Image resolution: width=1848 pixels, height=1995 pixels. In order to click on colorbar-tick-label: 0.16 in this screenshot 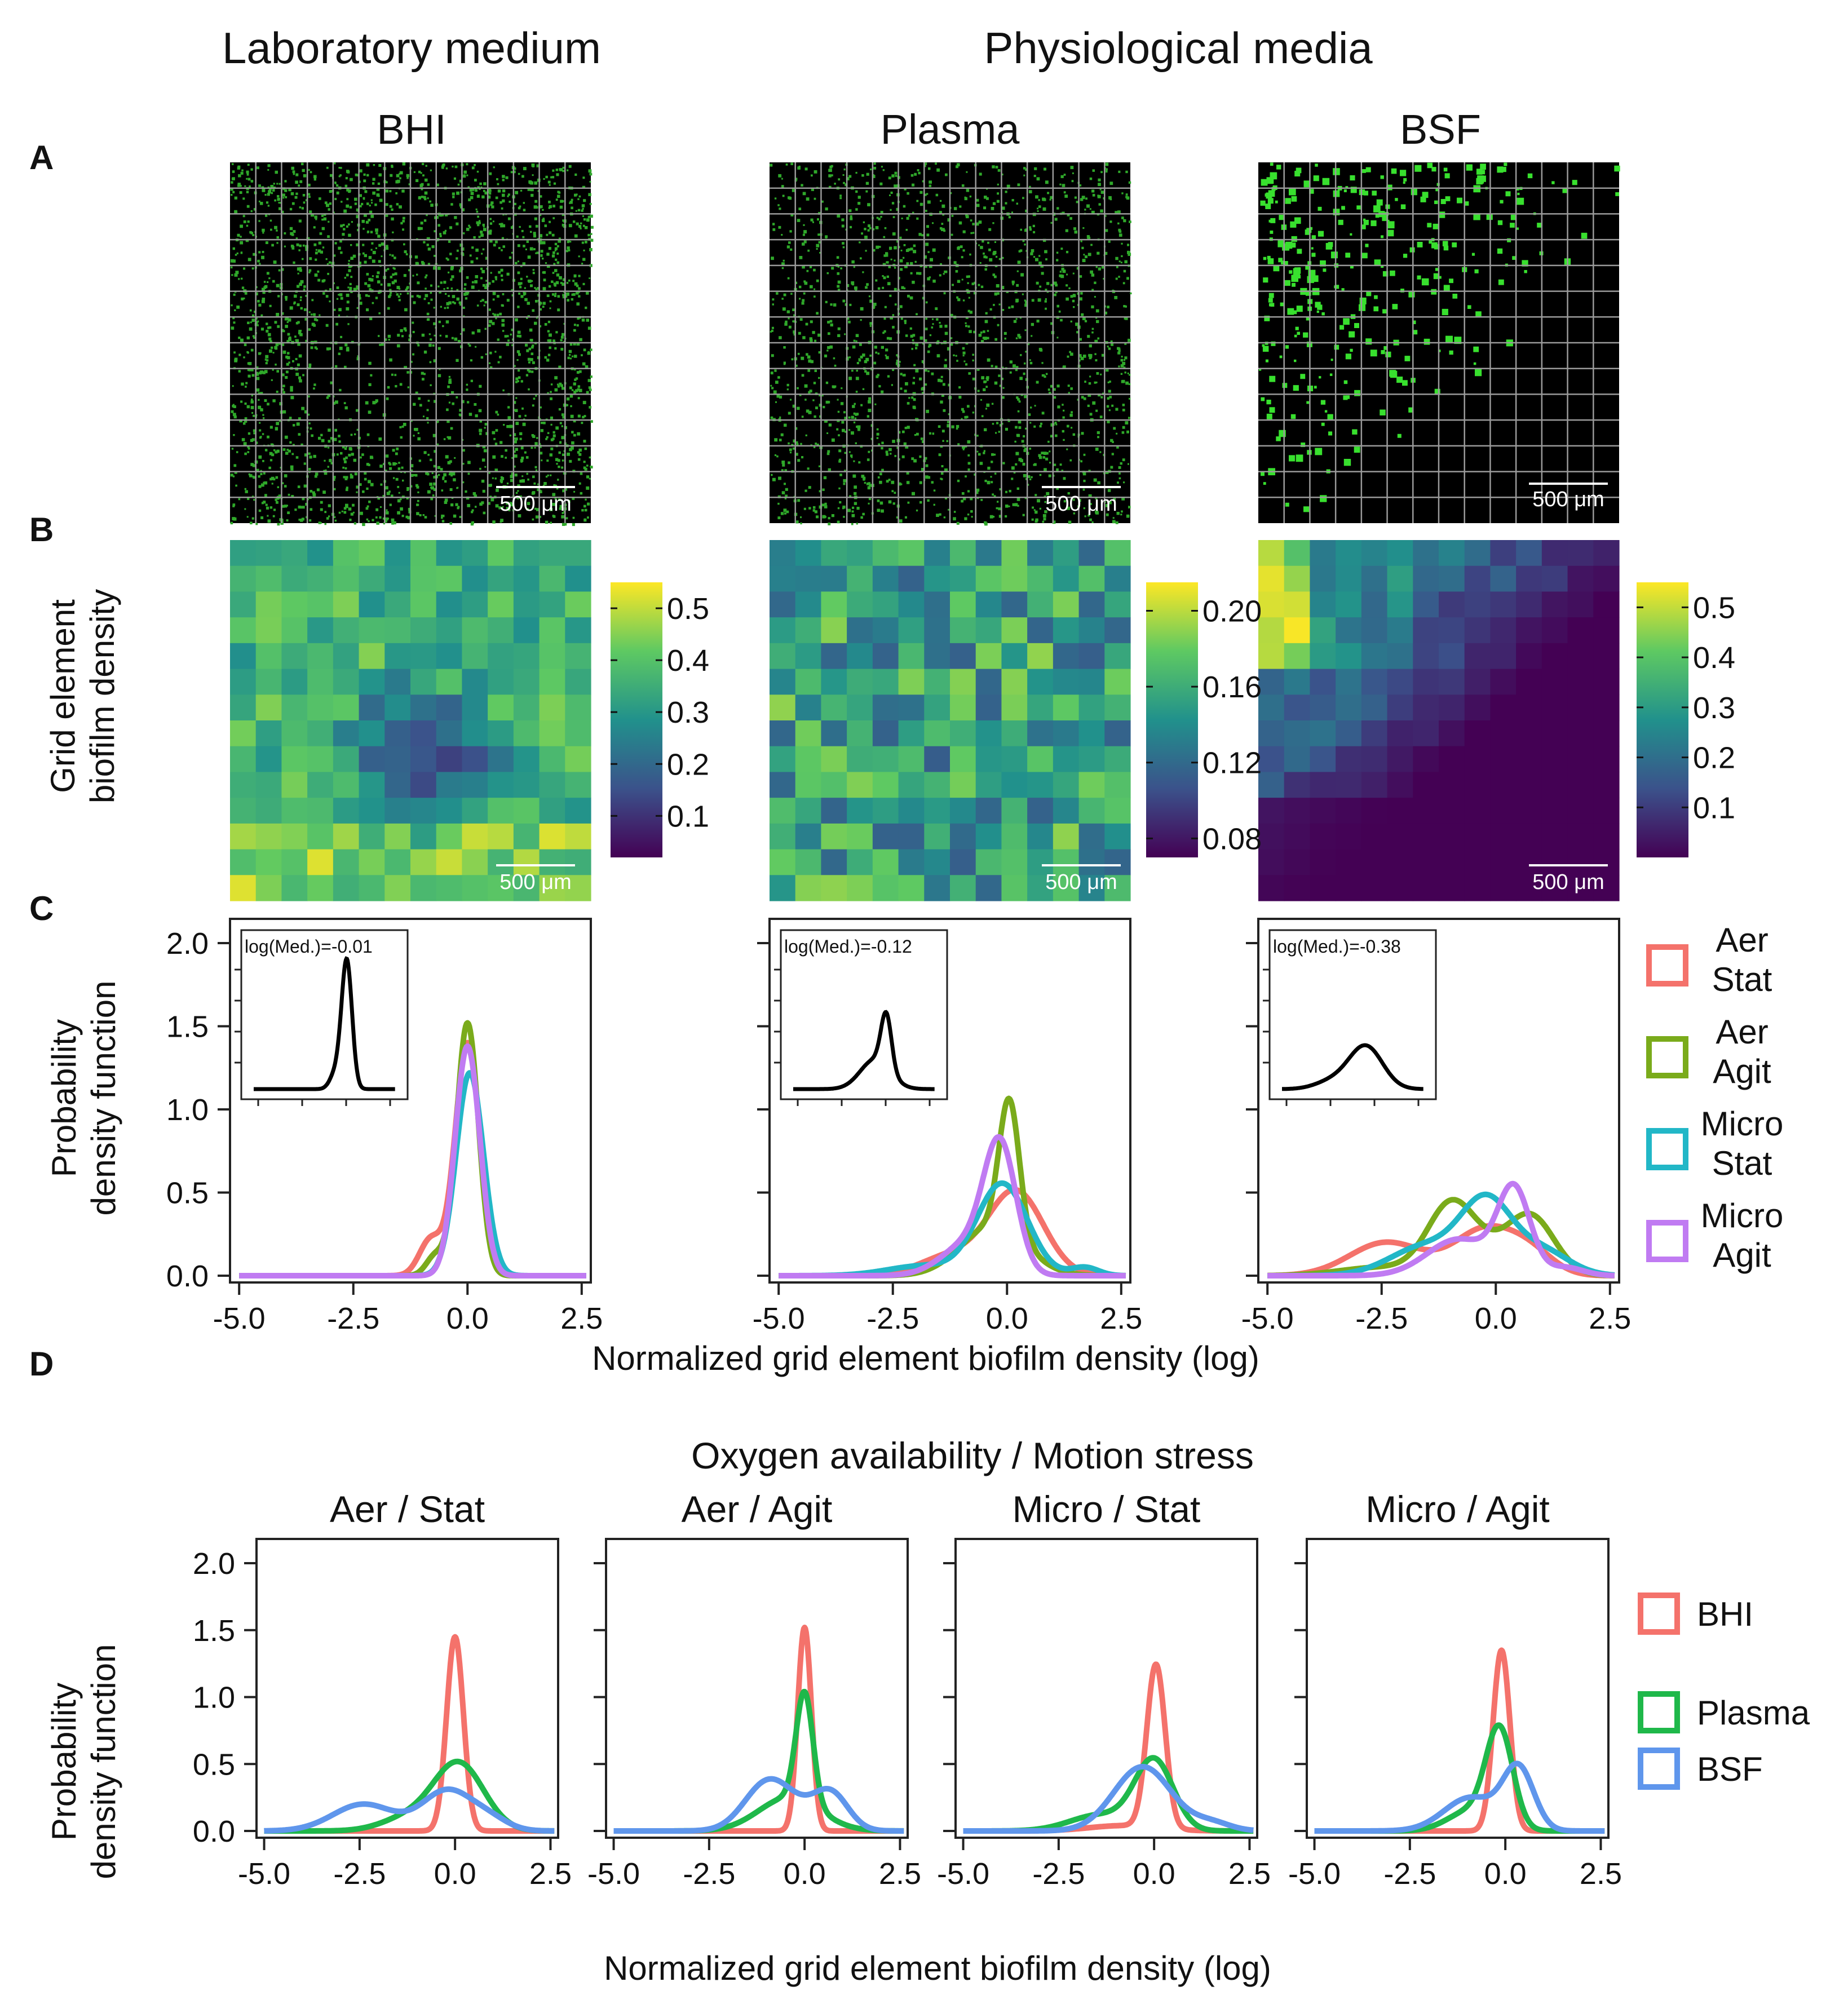, I will do `click(1232, 687)`.